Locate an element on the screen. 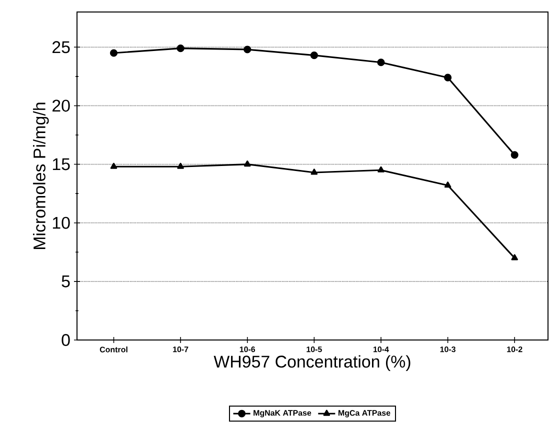 Image resolution: width=550 pixels, height=428 pixels. y-tick-label: 0 is located at coordinates (66, 340).